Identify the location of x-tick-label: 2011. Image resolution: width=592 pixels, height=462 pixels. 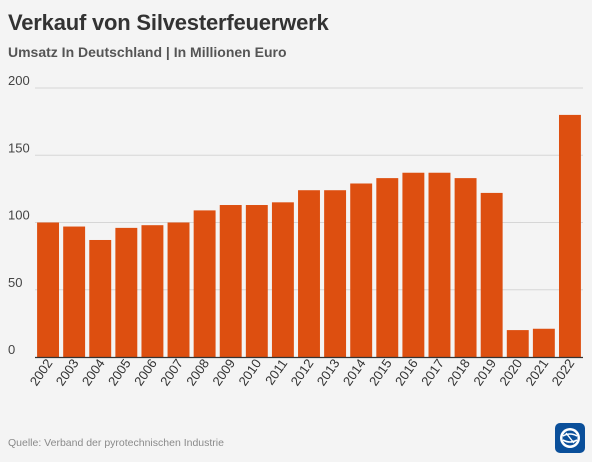
(276, 372).